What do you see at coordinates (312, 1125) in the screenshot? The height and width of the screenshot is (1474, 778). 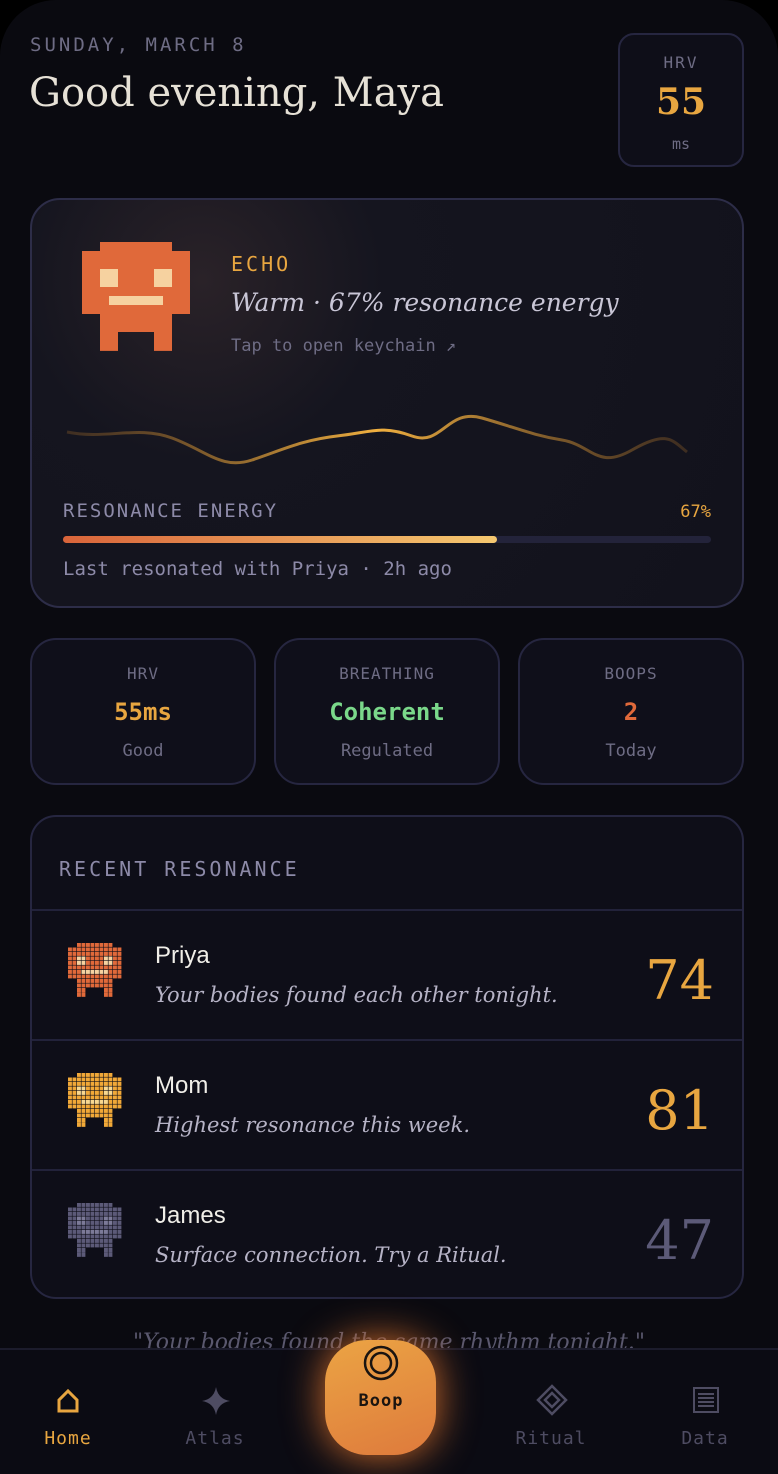 I see `friend-message: Highest resonance this week.` at bounding box center [312, 1125].